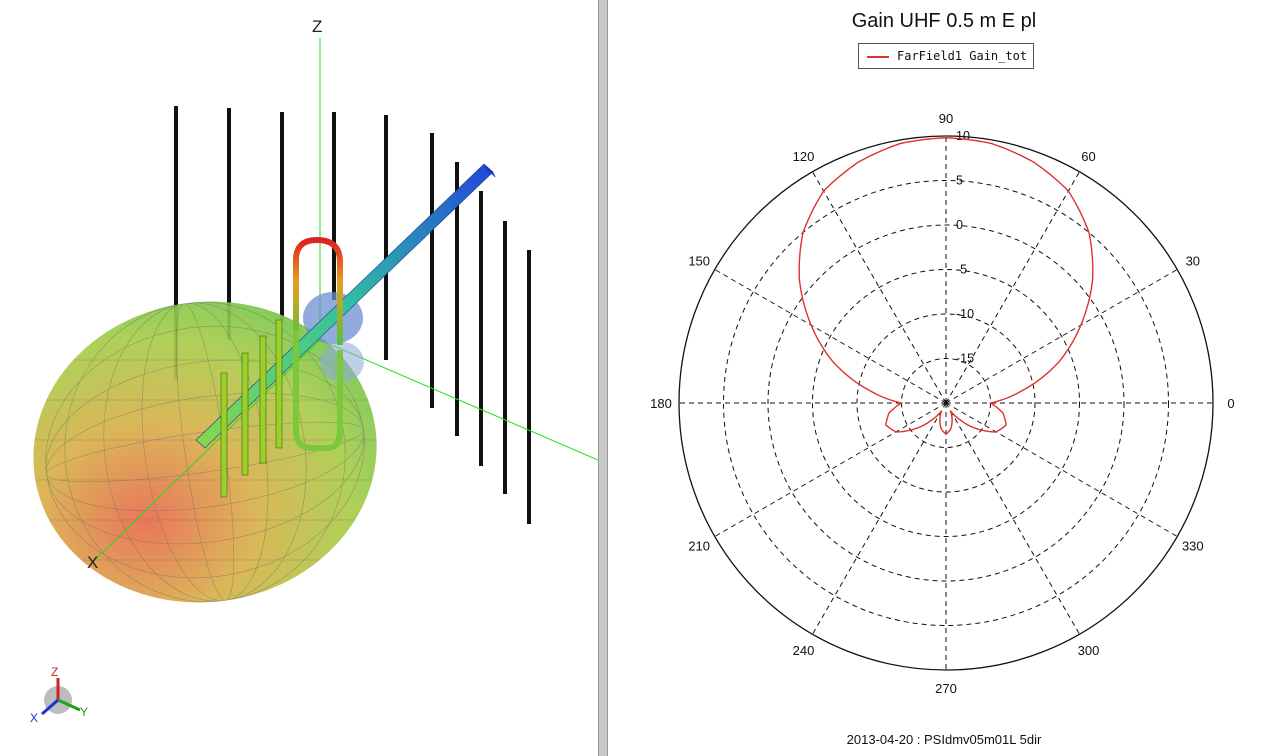  What do you see at coordinates (965, 314) in the screenshot?
I see `radial-tick-label: -10` at bounding box center [965, 314].